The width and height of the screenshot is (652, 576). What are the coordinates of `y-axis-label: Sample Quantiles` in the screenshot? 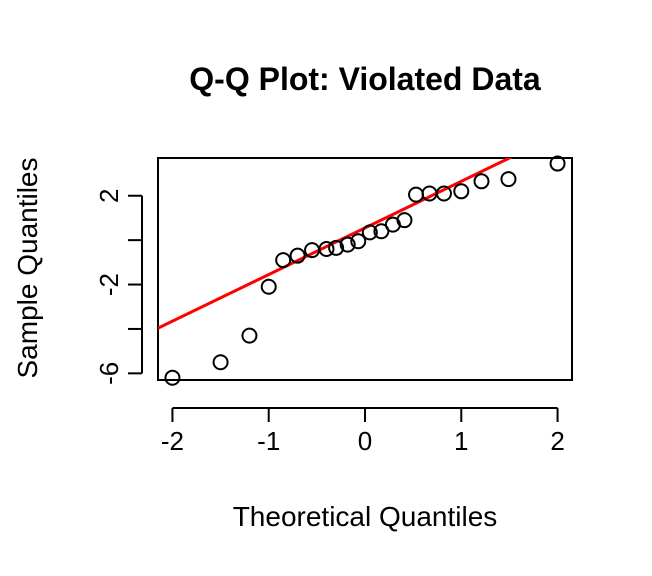 It's located at (27, 267).